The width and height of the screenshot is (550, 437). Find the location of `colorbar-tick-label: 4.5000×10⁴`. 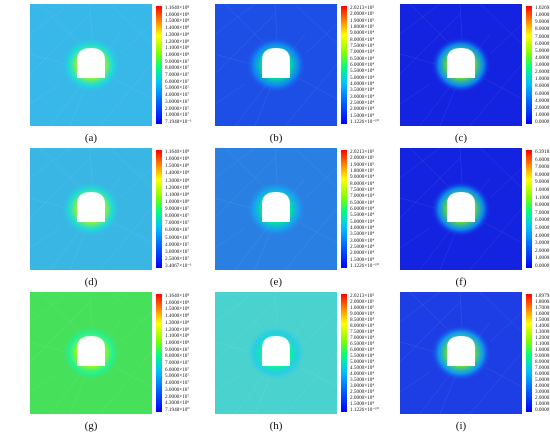

colorbar-tick-label: 4.5000×10⁴ is located at coordinates (362, 368).